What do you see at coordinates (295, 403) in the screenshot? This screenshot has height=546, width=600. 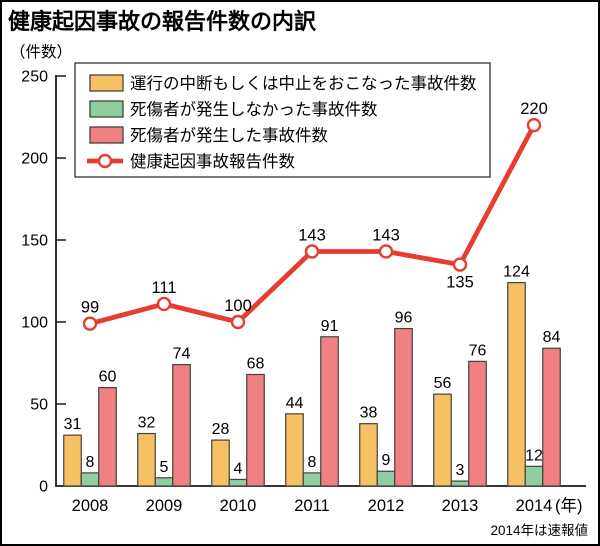 I see `bar-value-label: 44` at bounding box center [295, 403].